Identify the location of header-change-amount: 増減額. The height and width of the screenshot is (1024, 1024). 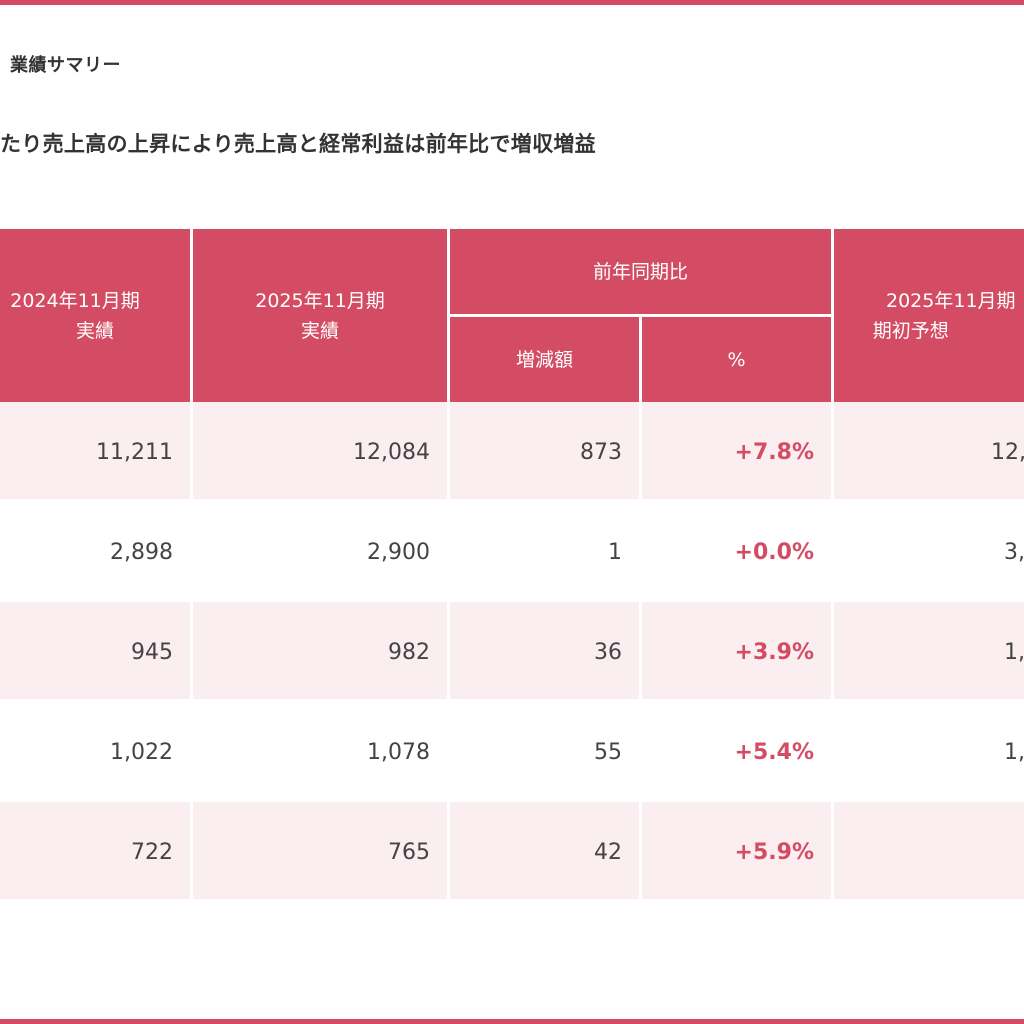
(544, 359).